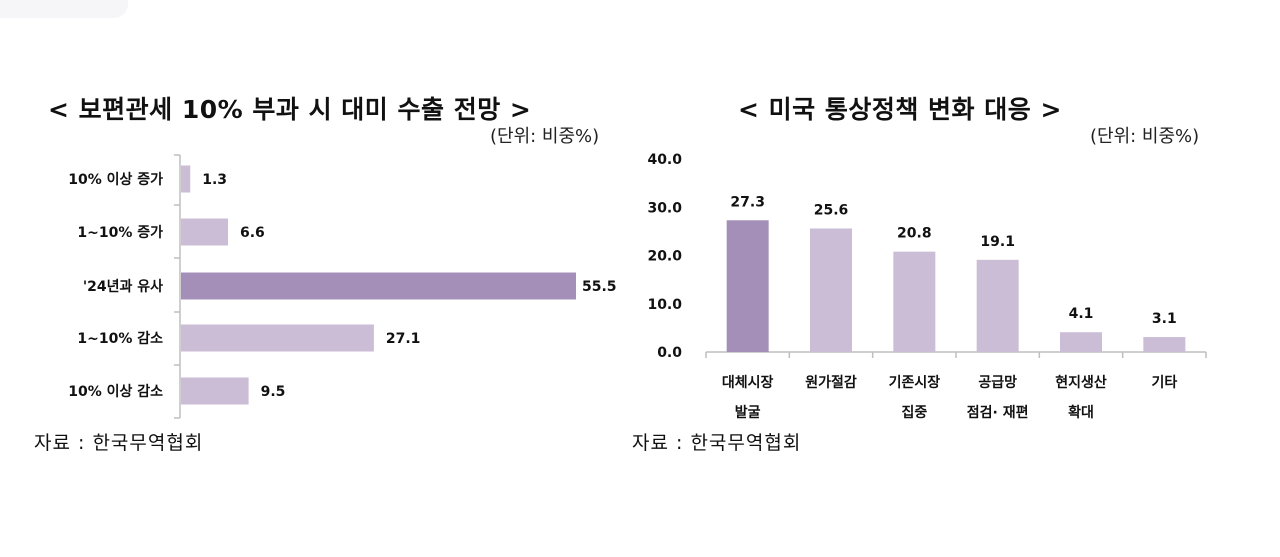  What do you see at coordinates (748, 382) in the screenshot?
I see `category-label: 대체시장` at bounding box center [748, 382].